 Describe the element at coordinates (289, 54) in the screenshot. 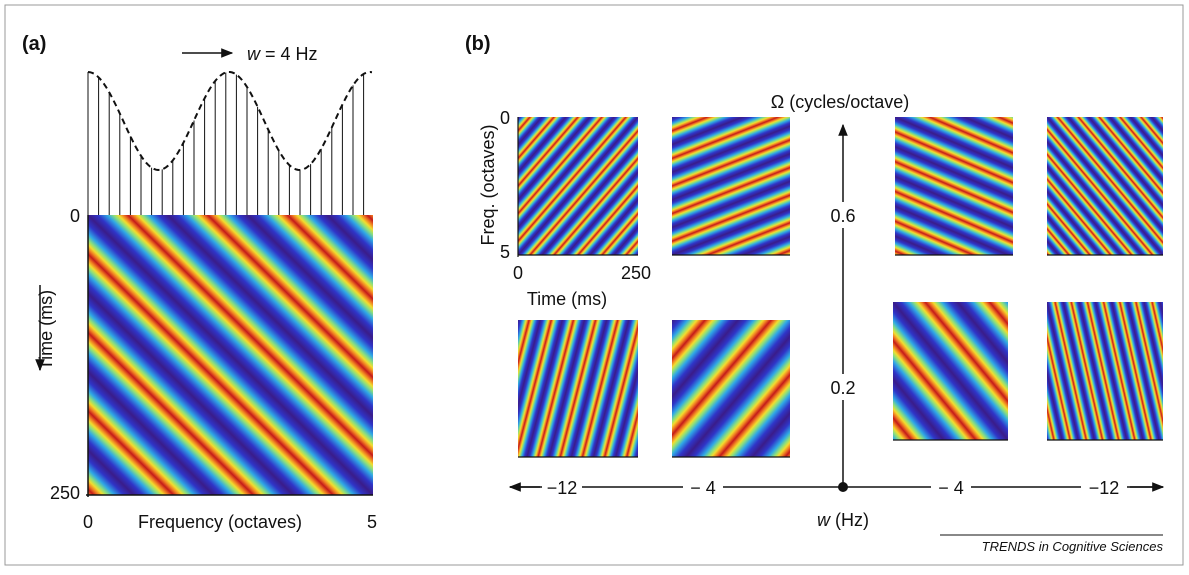

I see `label-text: = 4 Hz` at that location.